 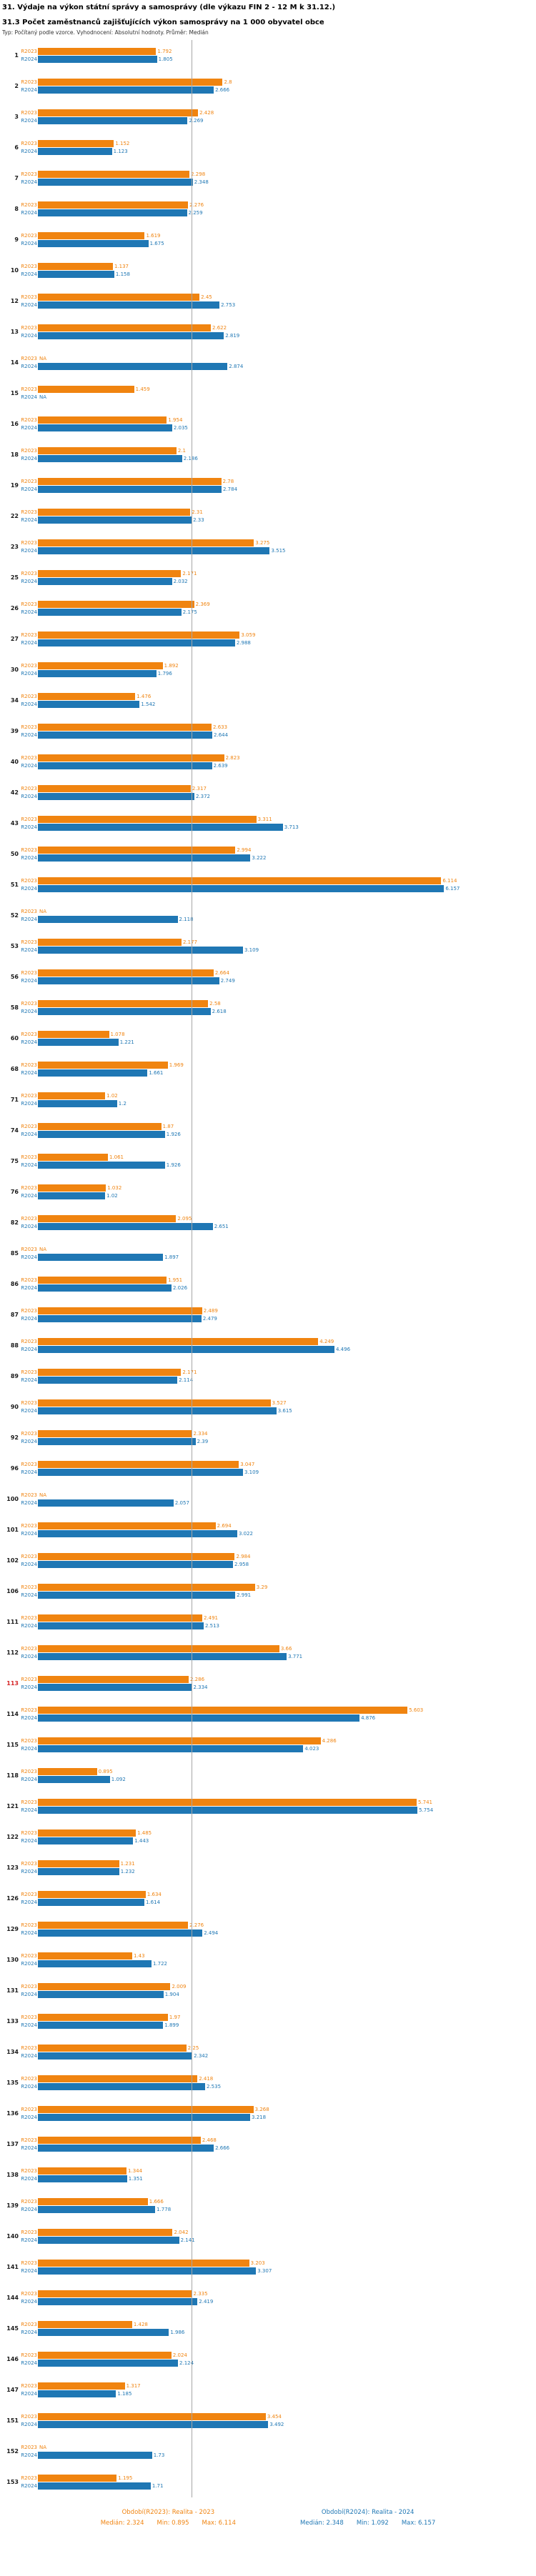 What do you see at coordinates (179, 2355) in the screenshot?
I see `bar-value: 2.024` at bounding box center [179, 2355].